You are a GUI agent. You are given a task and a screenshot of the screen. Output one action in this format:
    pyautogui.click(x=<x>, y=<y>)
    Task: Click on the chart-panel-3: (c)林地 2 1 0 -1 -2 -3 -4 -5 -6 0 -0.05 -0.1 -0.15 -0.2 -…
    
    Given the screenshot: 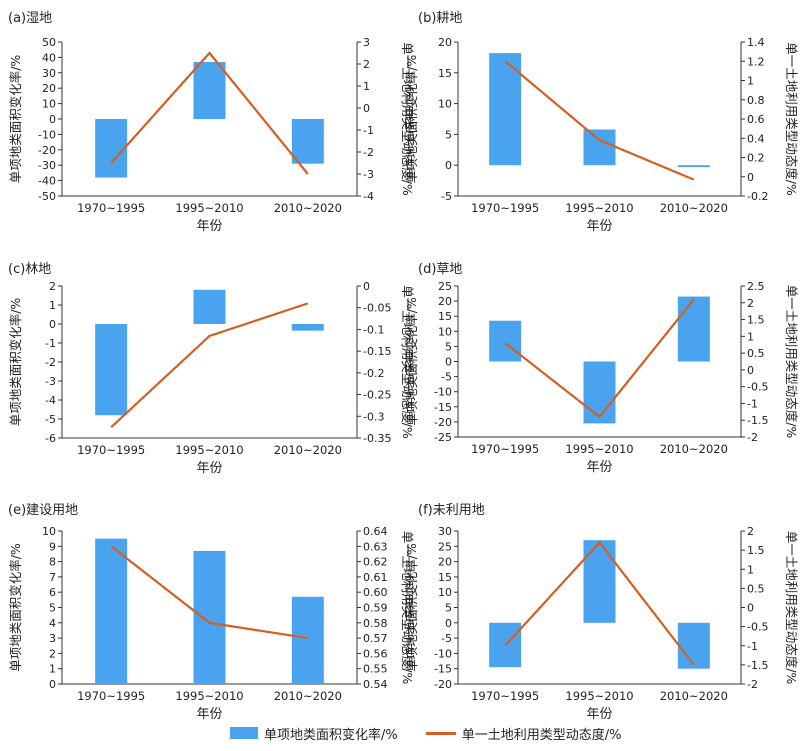 What is the action you would take?
    pyautogui.click(x=211, y=369)
    